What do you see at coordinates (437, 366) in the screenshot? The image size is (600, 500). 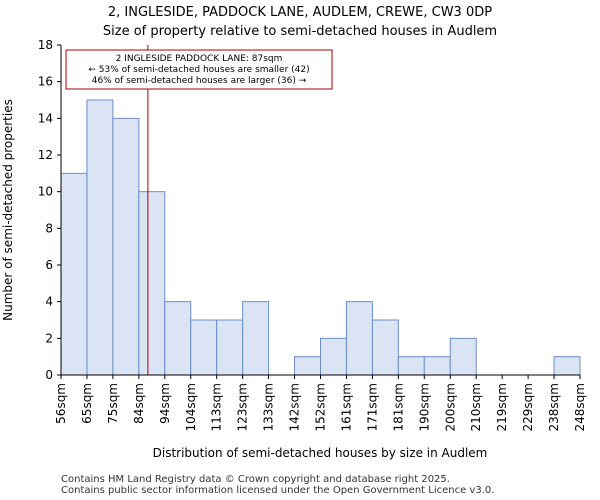 I see `bar-190sqm` at bounding box center [437, 366].